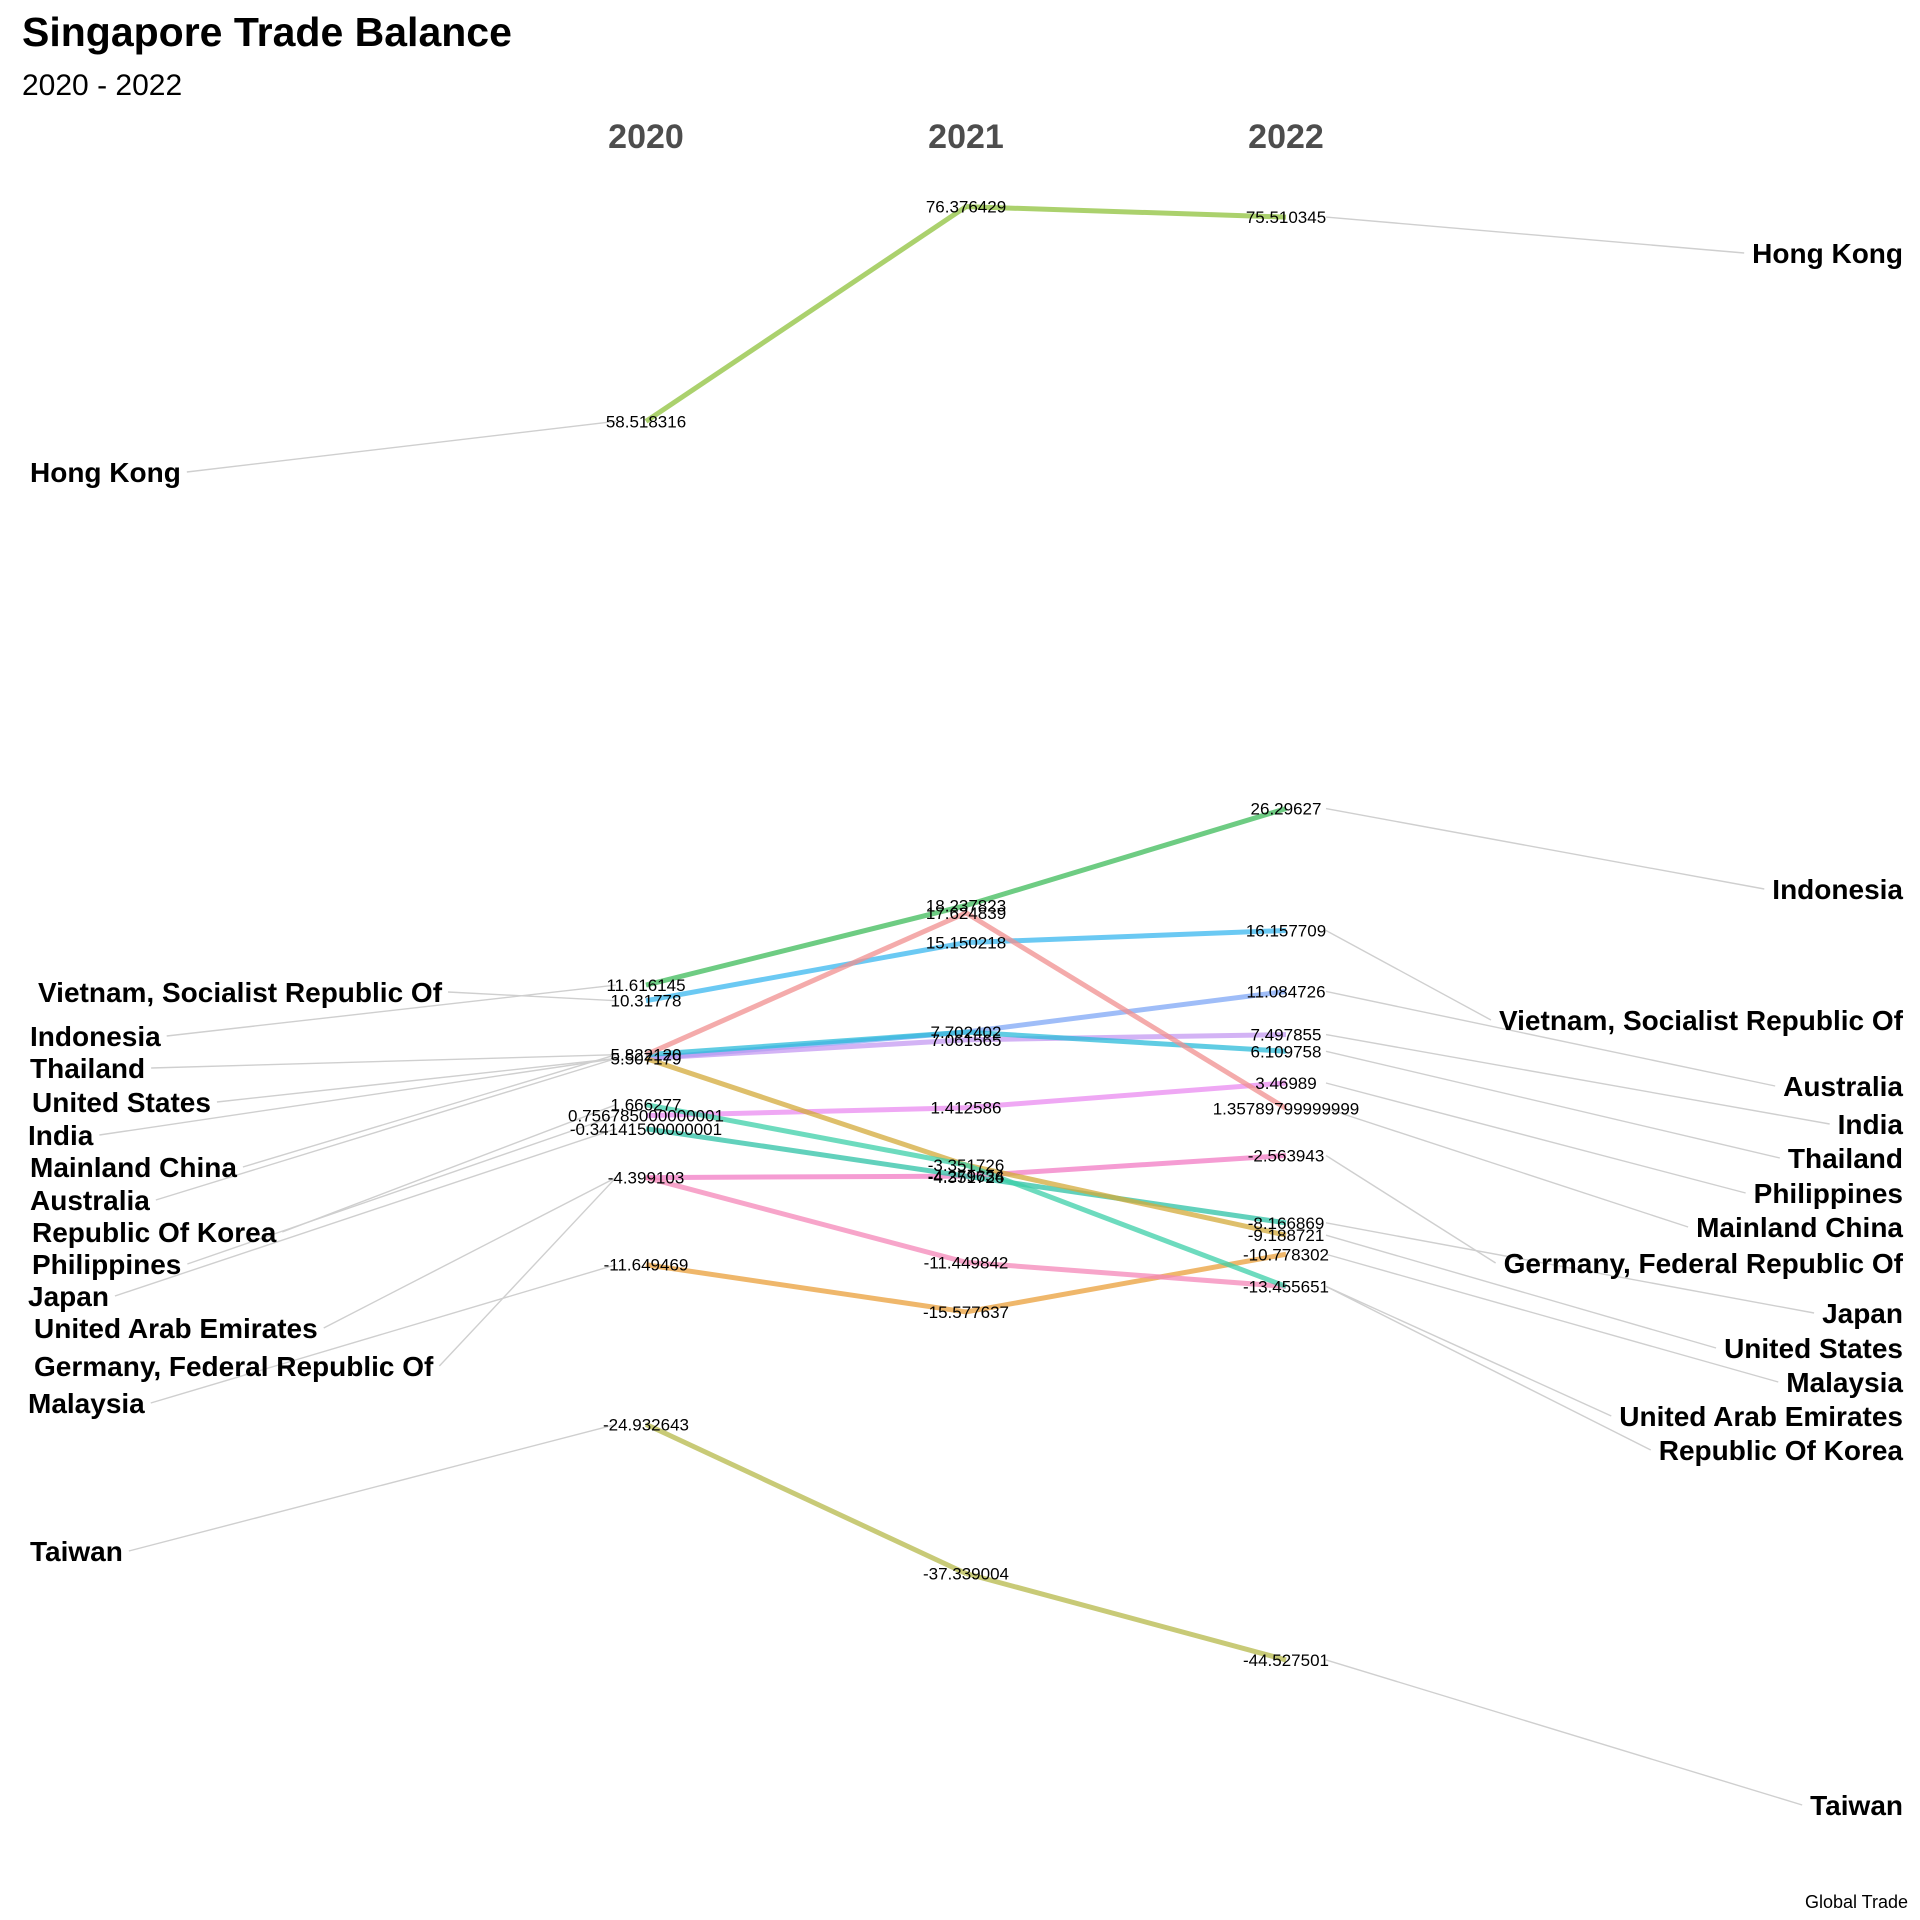 The image size is (1920, 1920). Describe the element at coordinates (1862, 1313) in the screenshot. I see `right-label-japan: Japan` at that location.